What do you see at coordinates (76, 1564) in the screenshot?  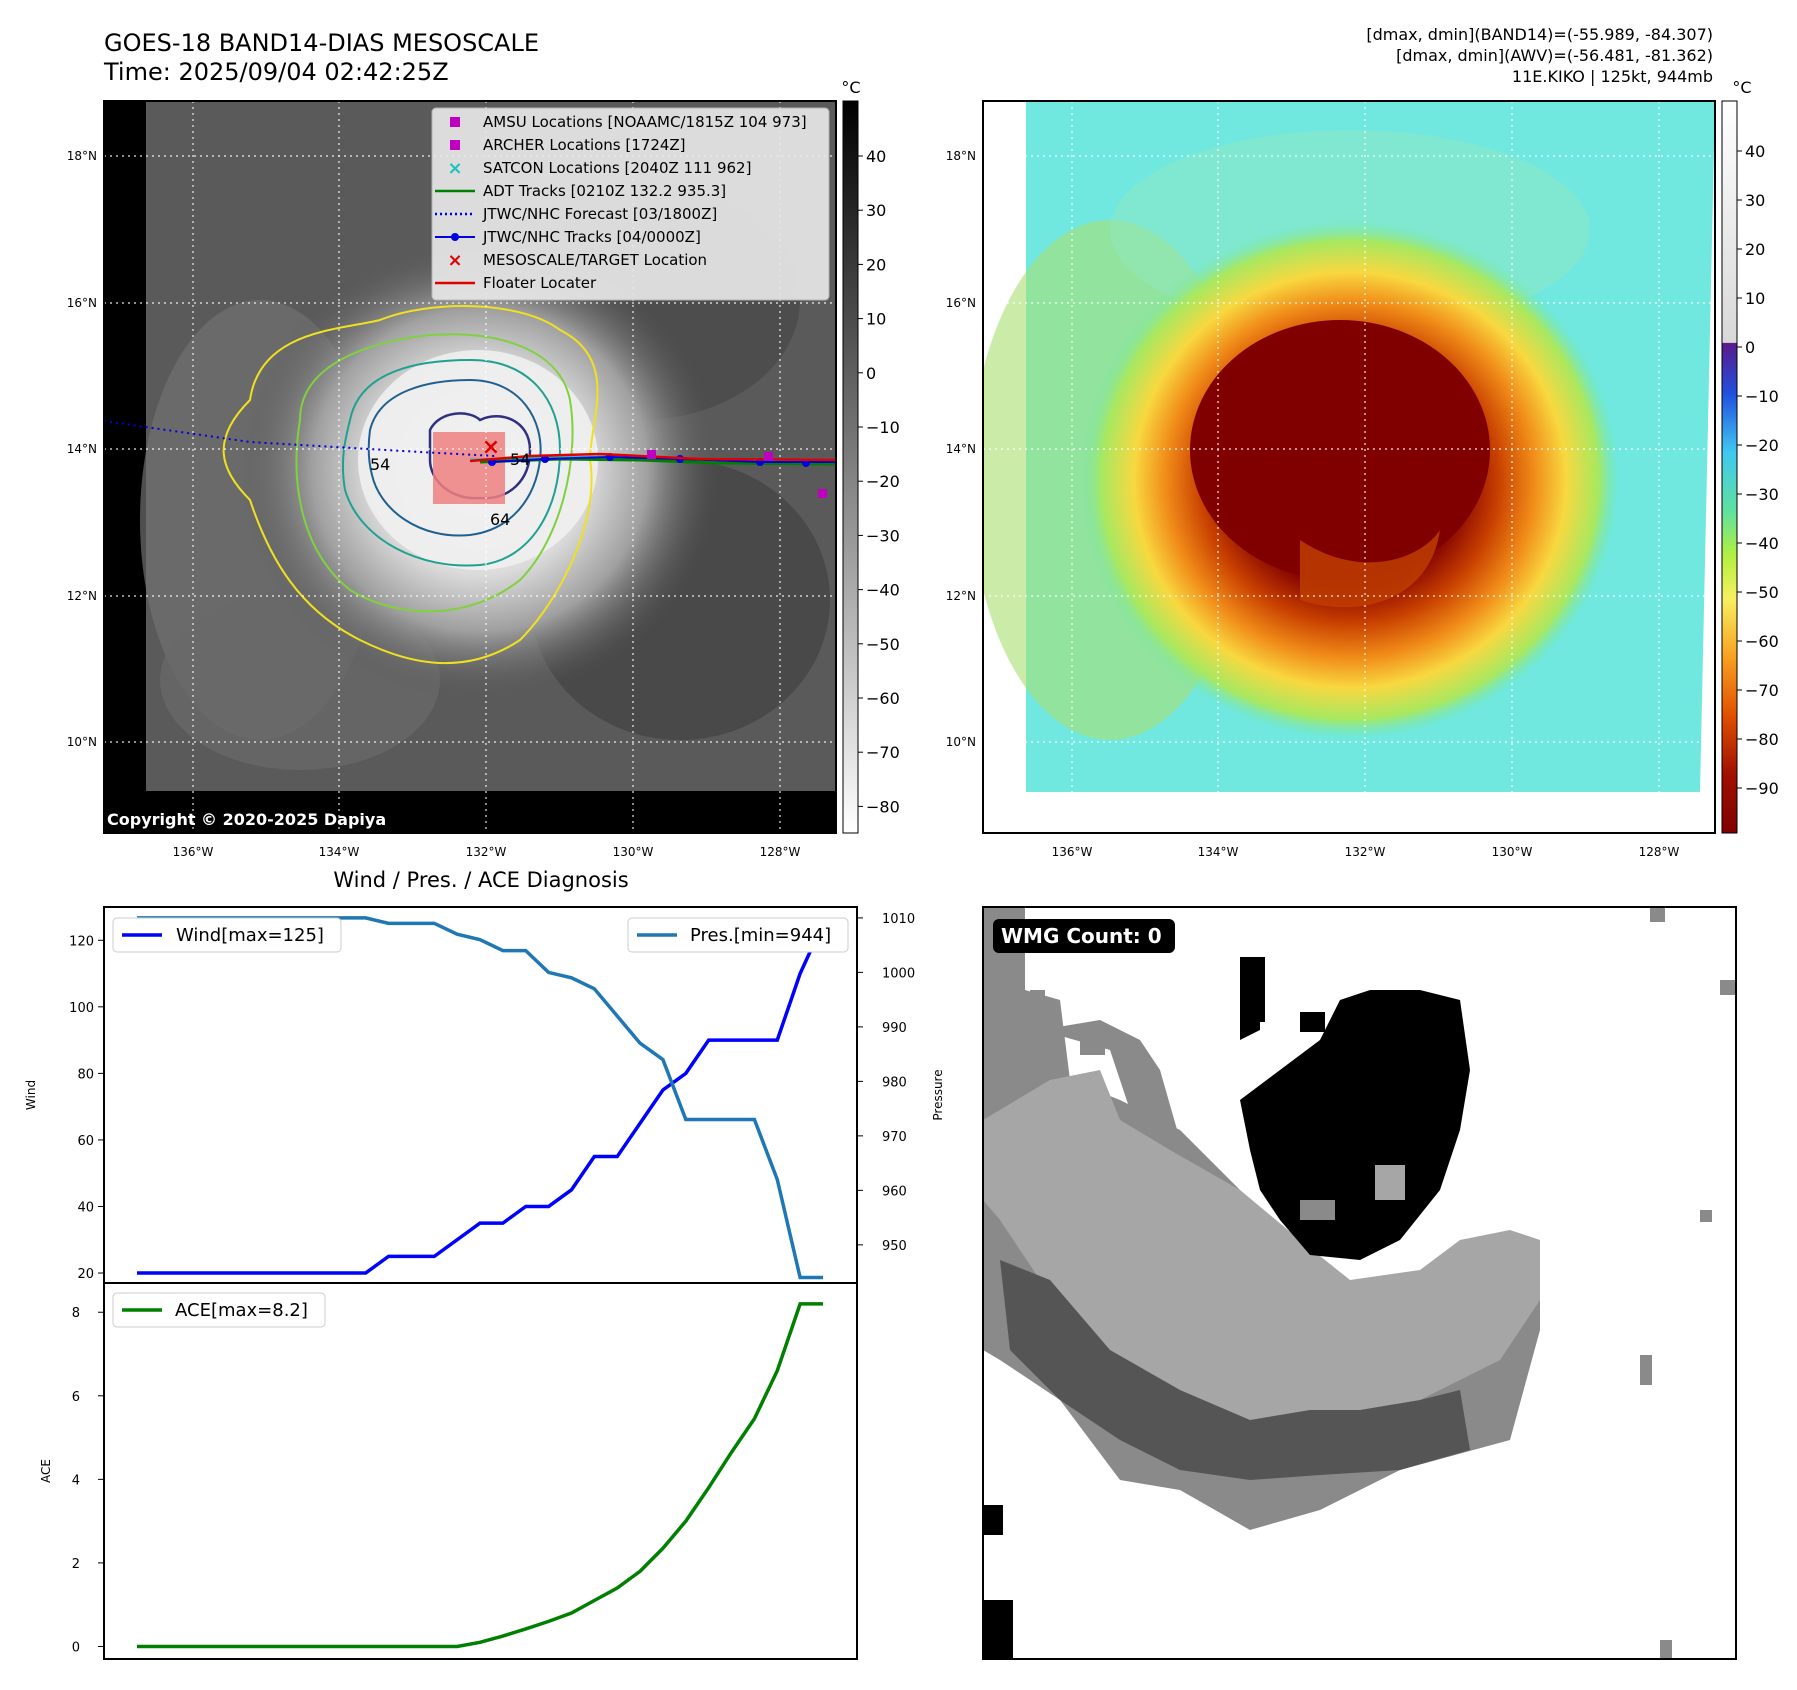 I see `ace-tick-label: 2` at bounding box center [76, 1564].